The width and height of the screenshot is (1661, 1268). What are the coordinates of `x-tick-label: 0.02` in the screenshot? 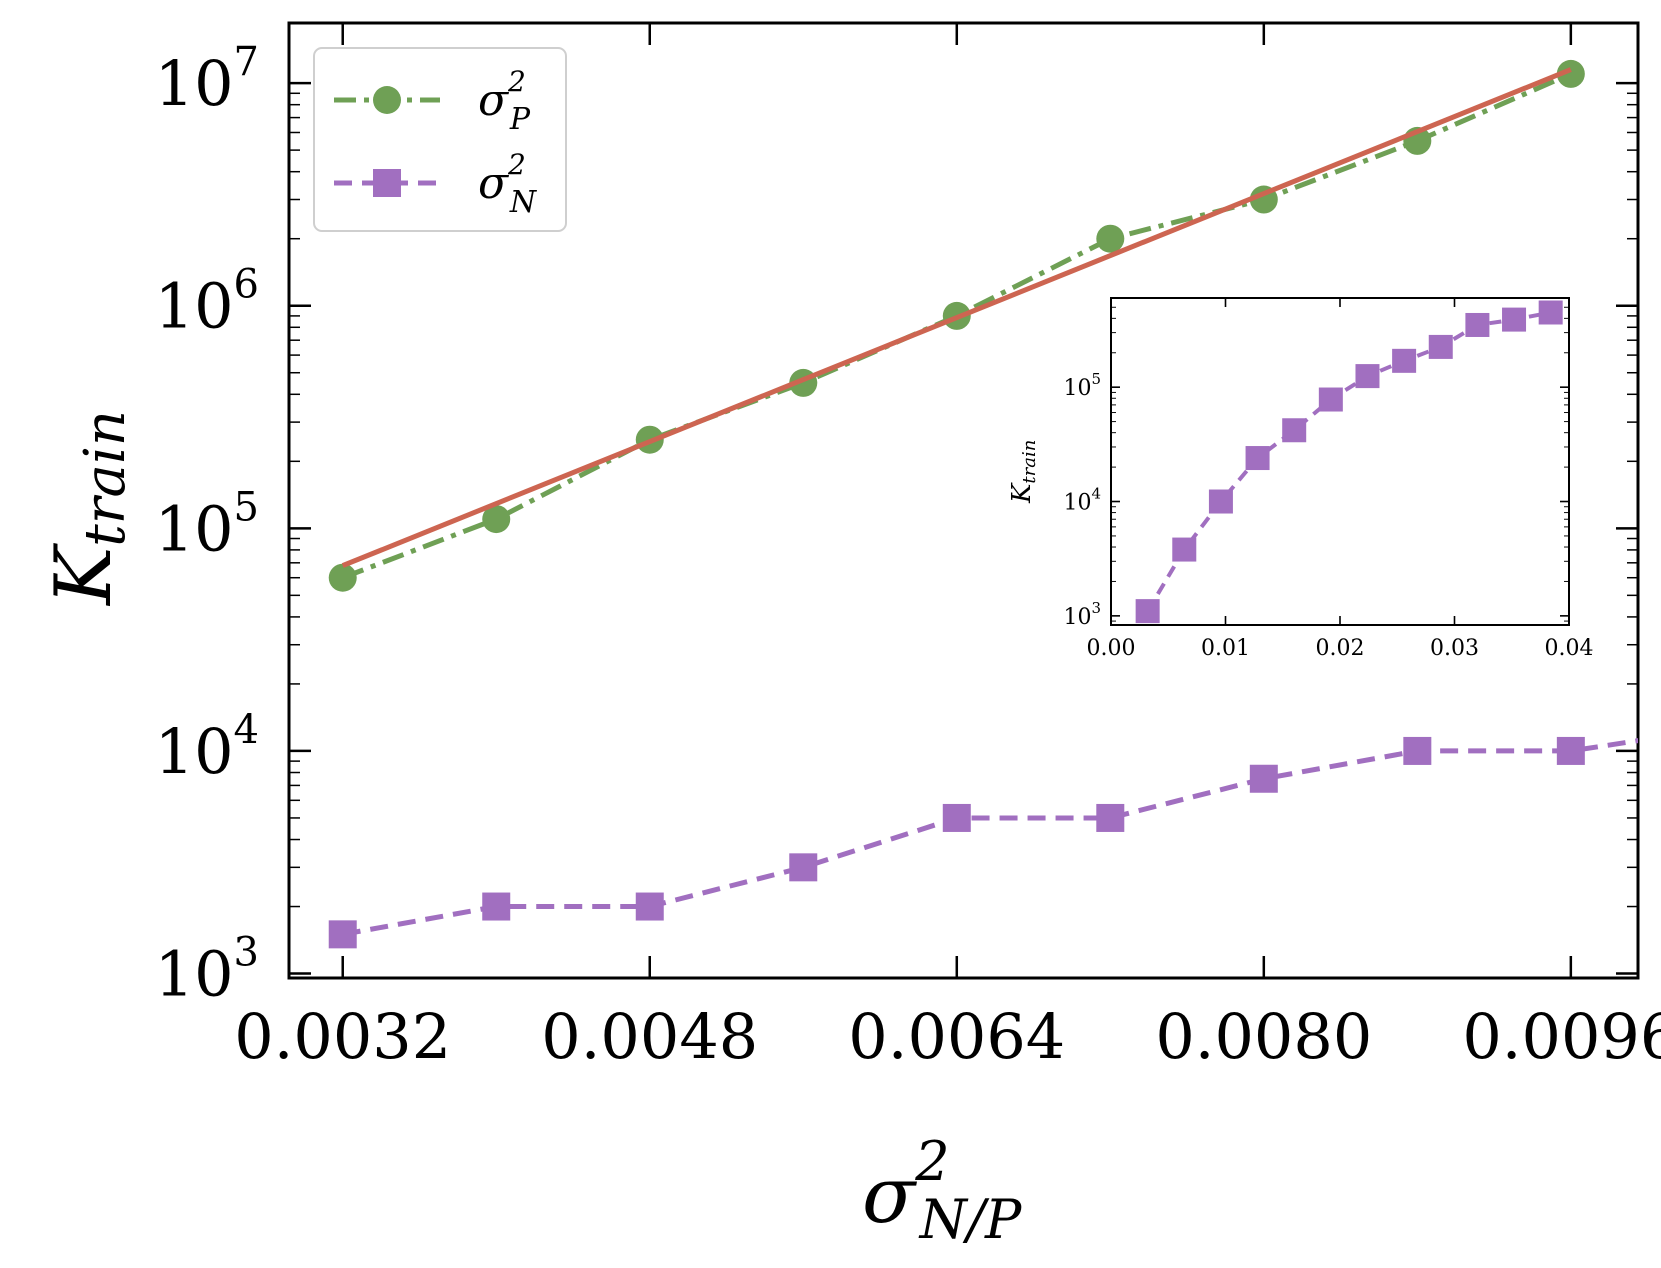 It's located at (1340, 648).